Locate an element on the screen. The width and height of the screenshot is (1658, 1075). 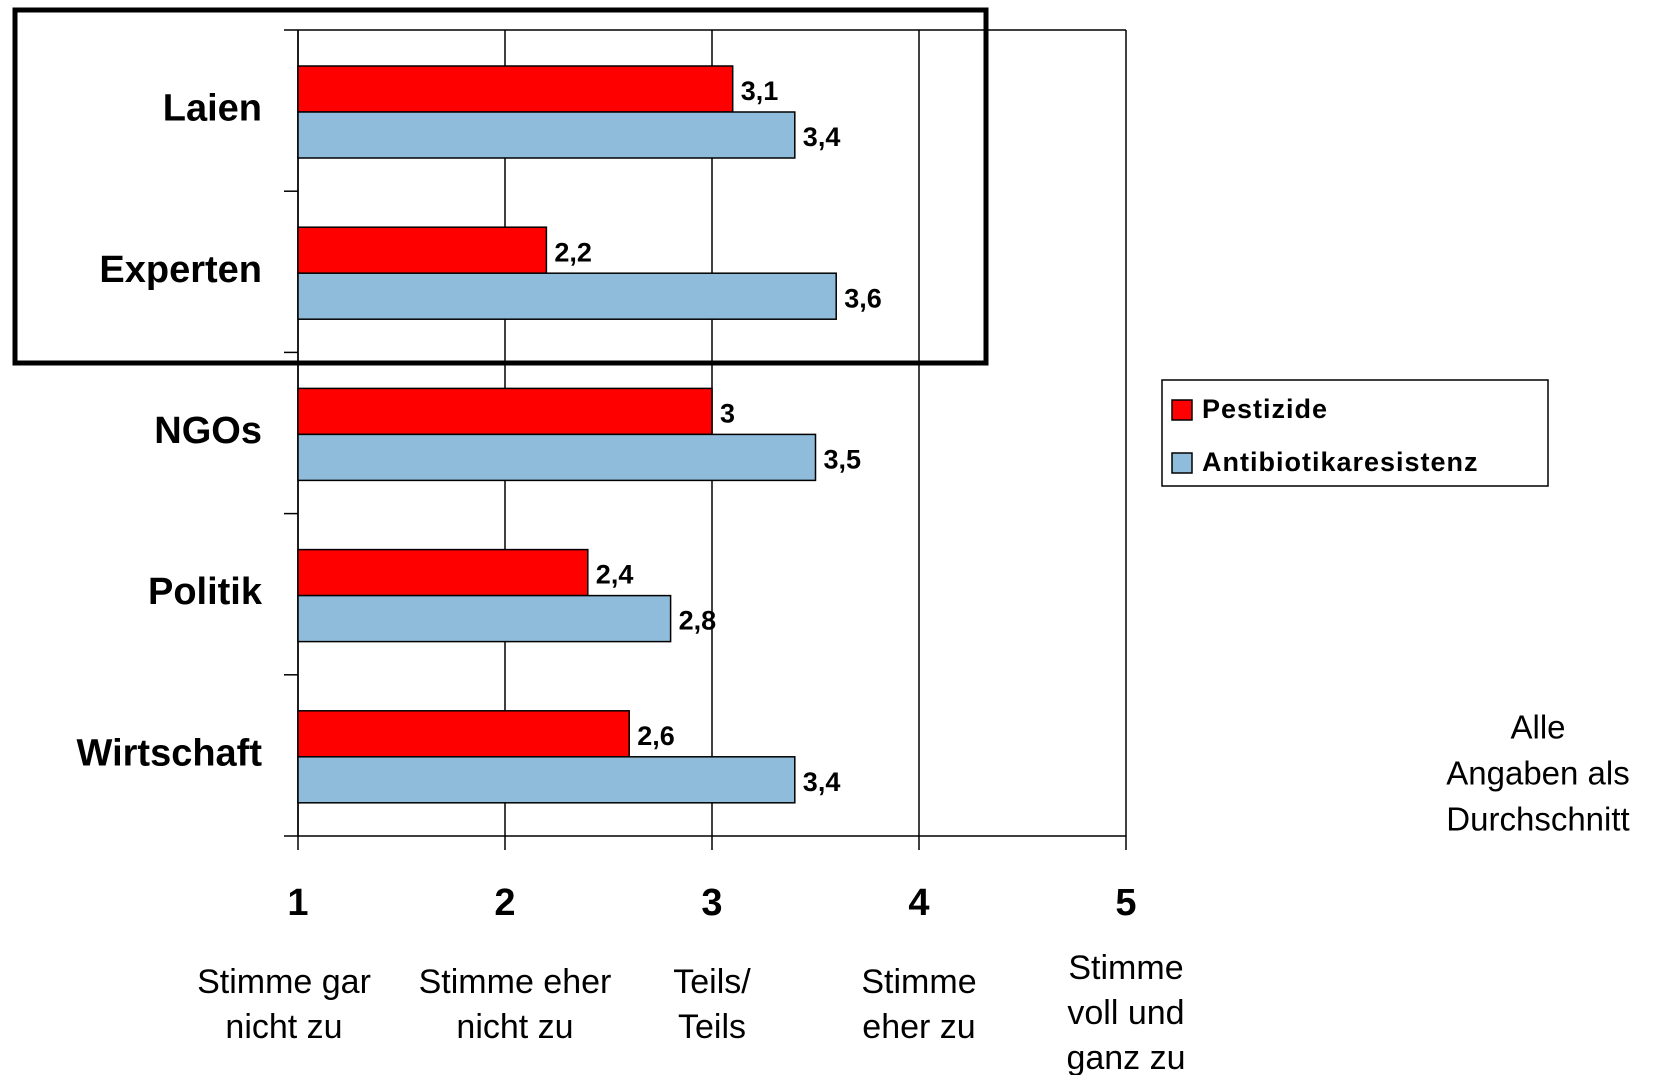
y-tick-label: Wirtschaft is located at coordinates (170, 753).